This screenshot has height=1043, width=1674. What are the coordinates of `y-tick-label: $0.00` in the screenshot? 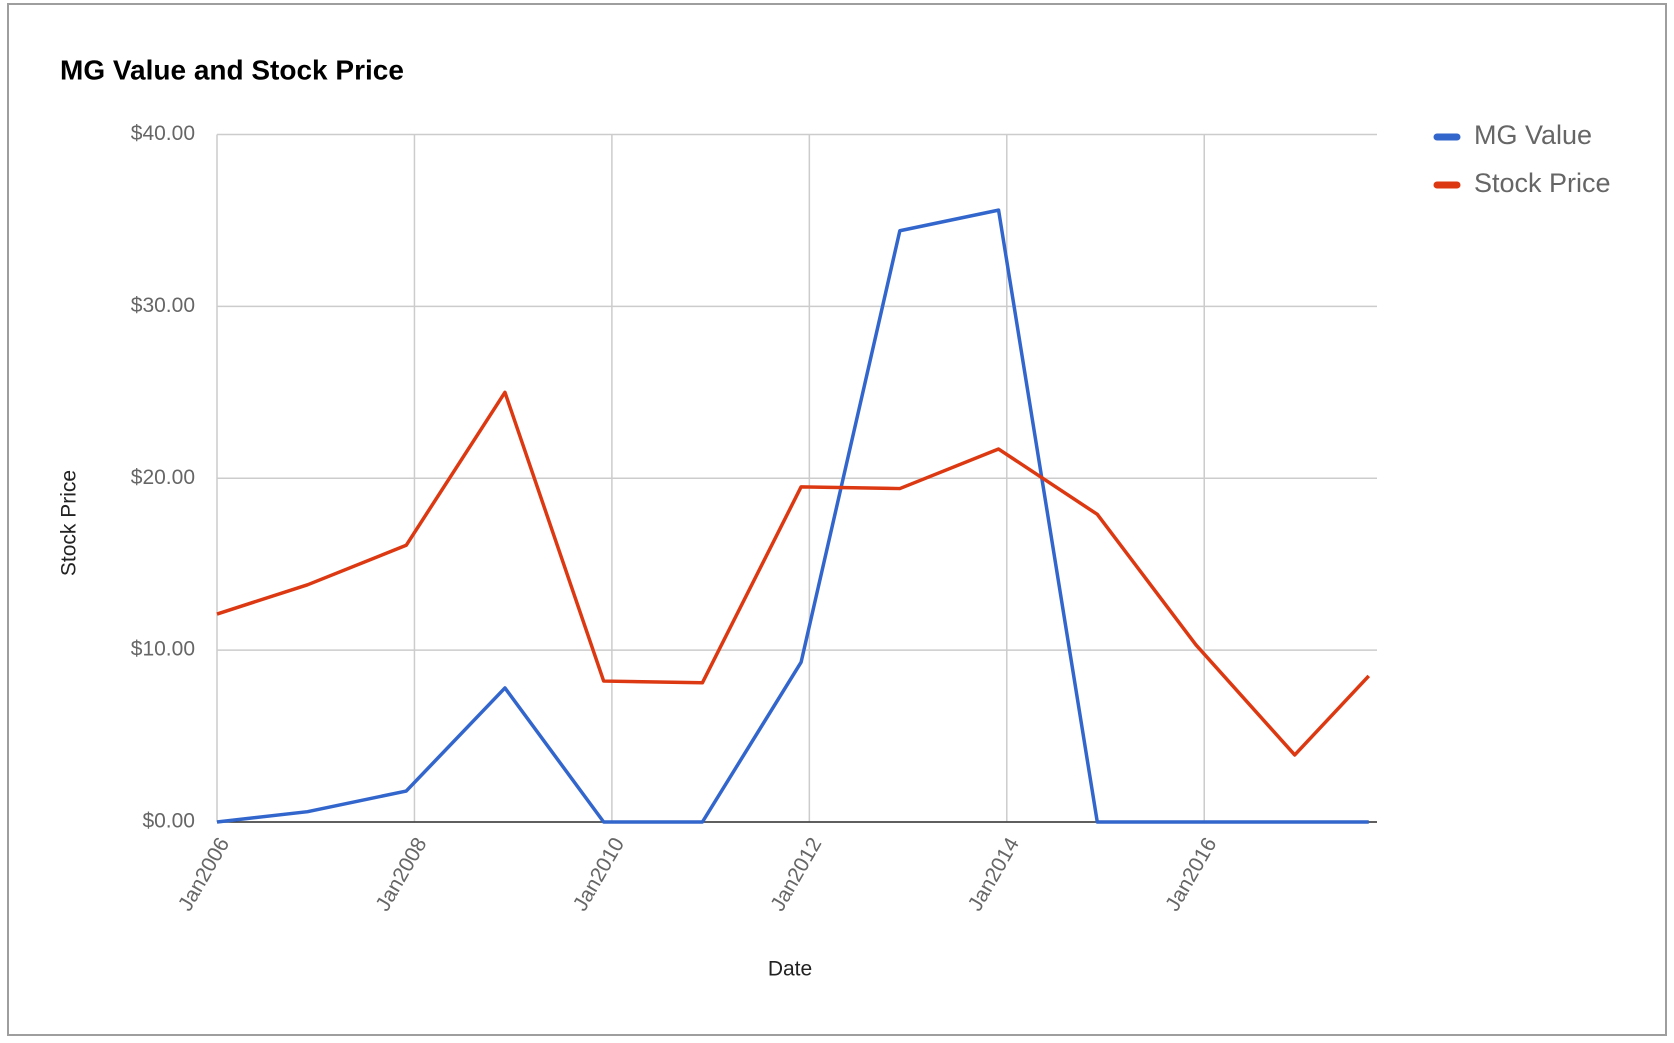 It's located at (168, 821).